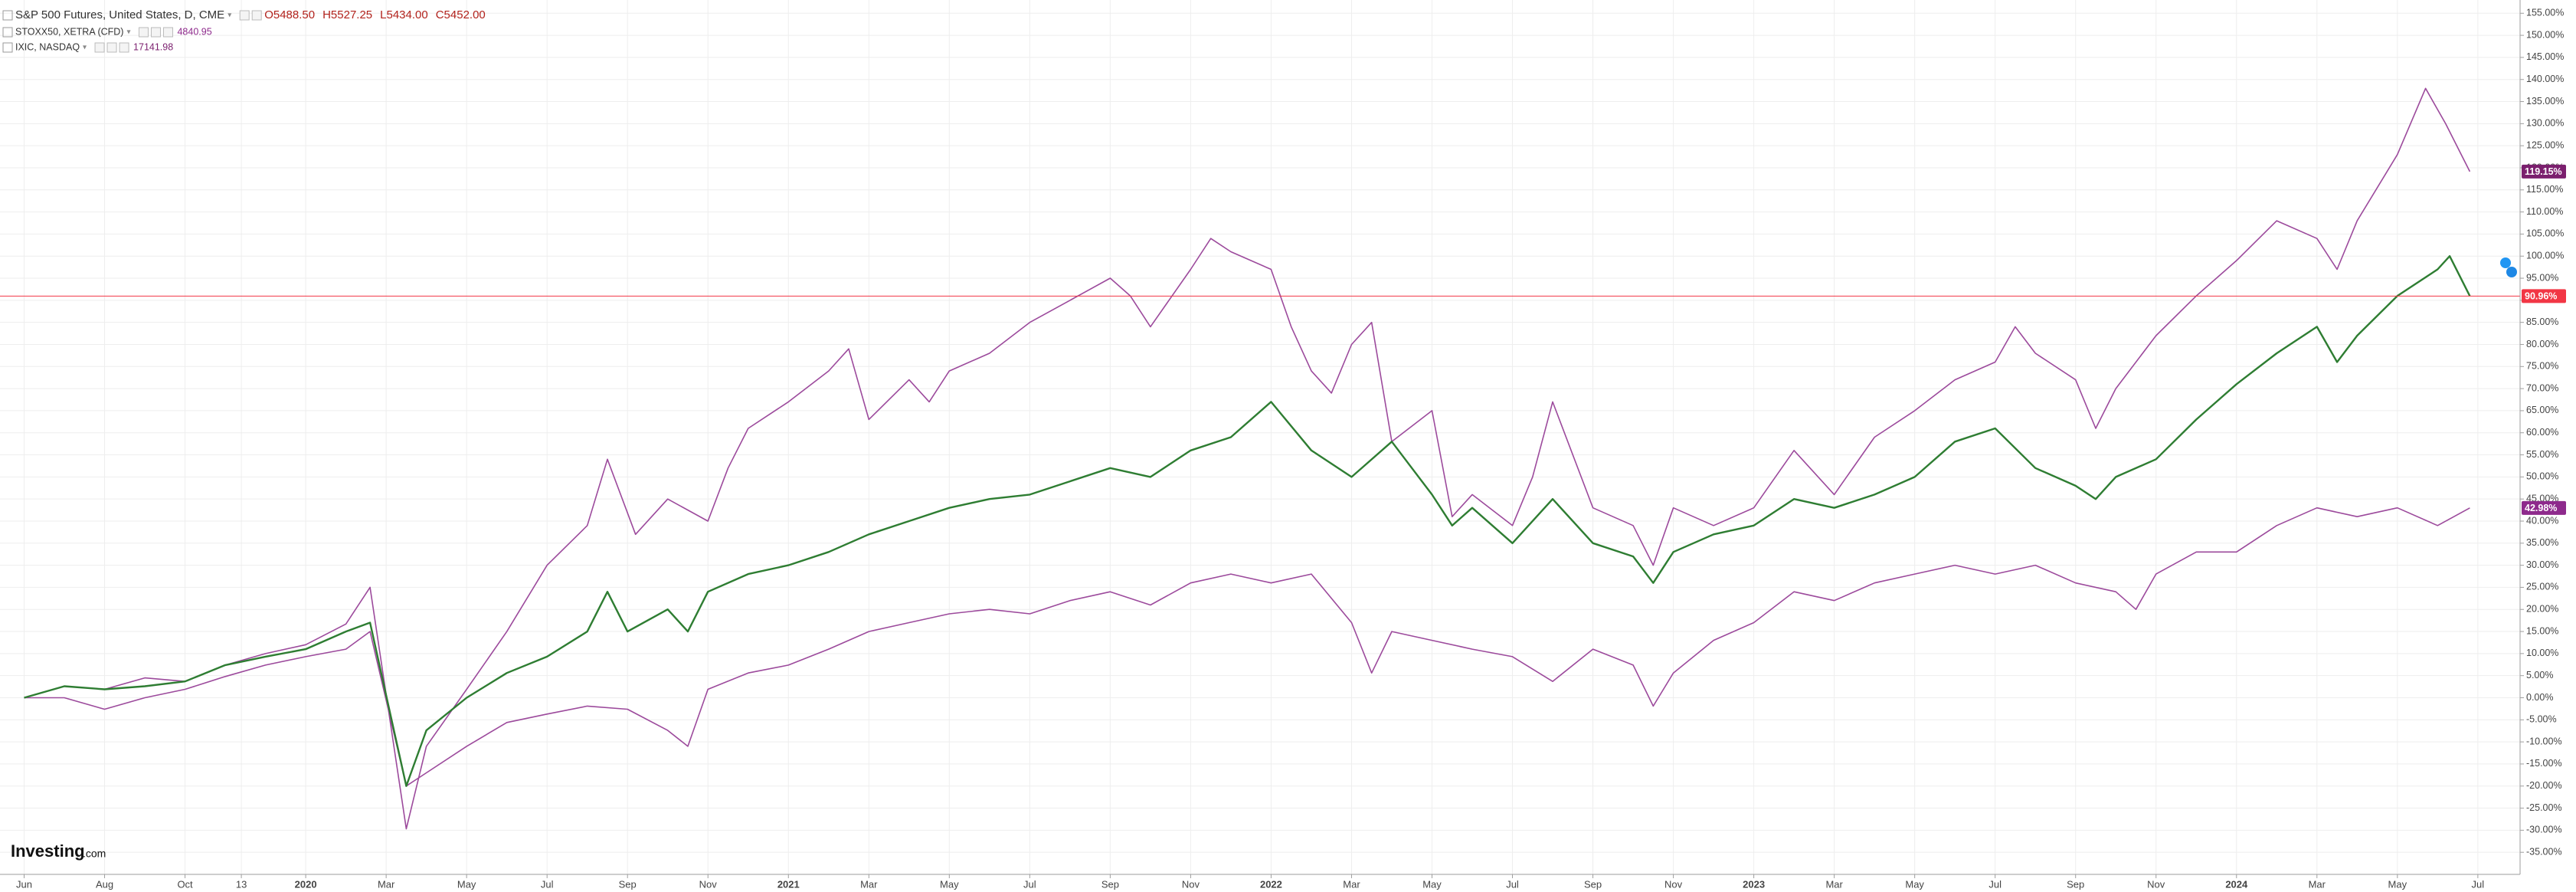  What do you see at coordinates (2545, 124) in the screenshot?
I see `y-tick-label: 130.00%` at bounding box center [2545, 124].